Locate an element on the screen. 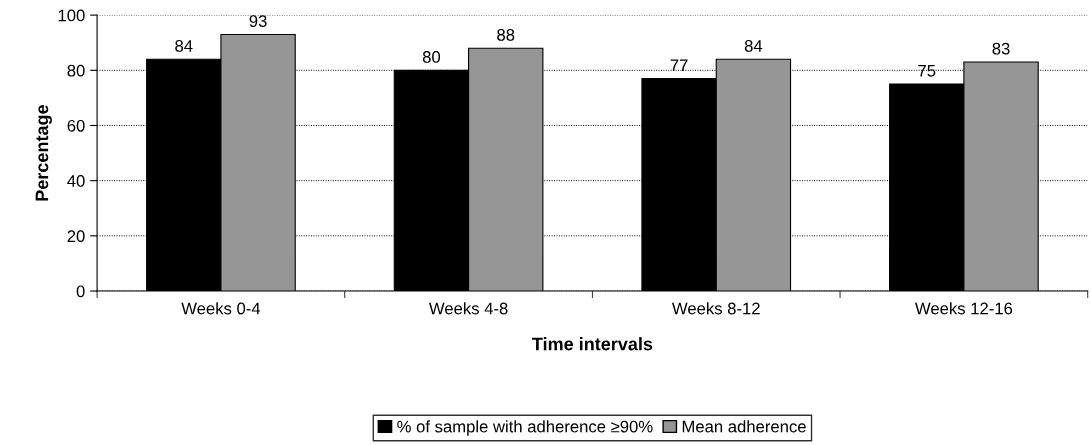  data-label: 83 is located at coordinates (1001, 48).